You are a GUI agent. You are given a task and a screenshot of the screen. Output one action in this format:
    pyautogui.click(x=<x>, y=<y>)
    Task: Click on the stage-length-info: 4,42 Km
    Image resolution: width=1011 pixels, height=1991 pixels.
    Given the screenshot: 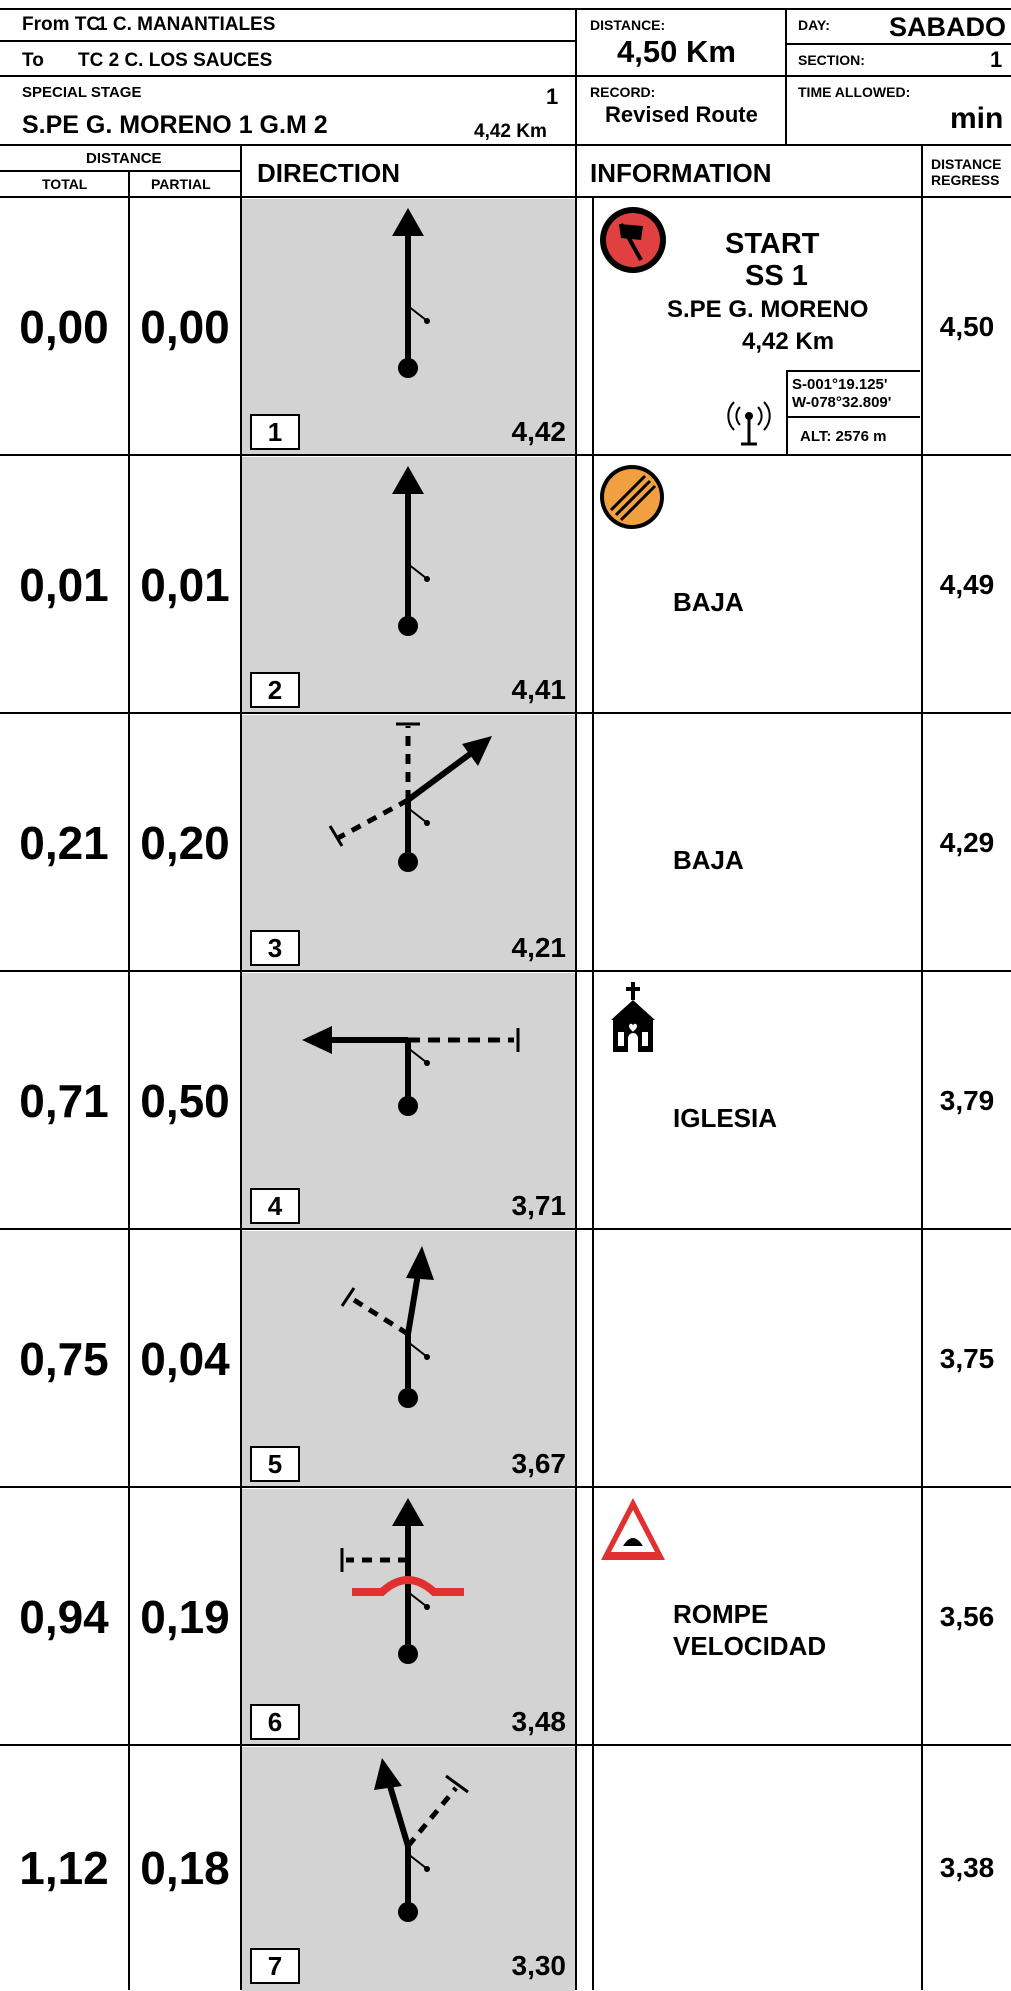 What is the action you would take?
    pyautogui.click(x=788, y=341)
    